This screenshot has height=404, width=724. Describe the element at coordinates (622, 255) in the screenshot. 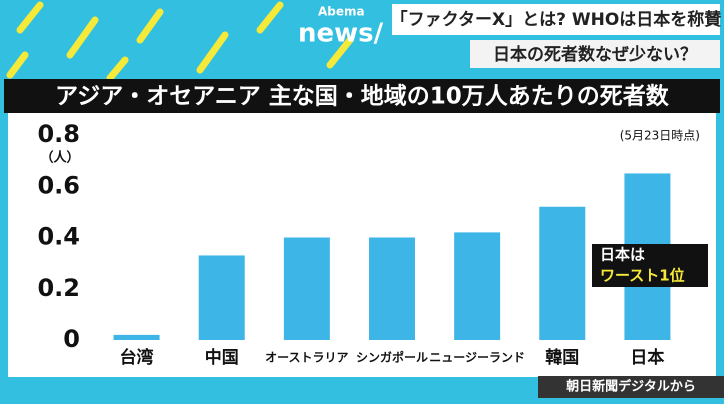

I see `annotation: 日本は` at that location.